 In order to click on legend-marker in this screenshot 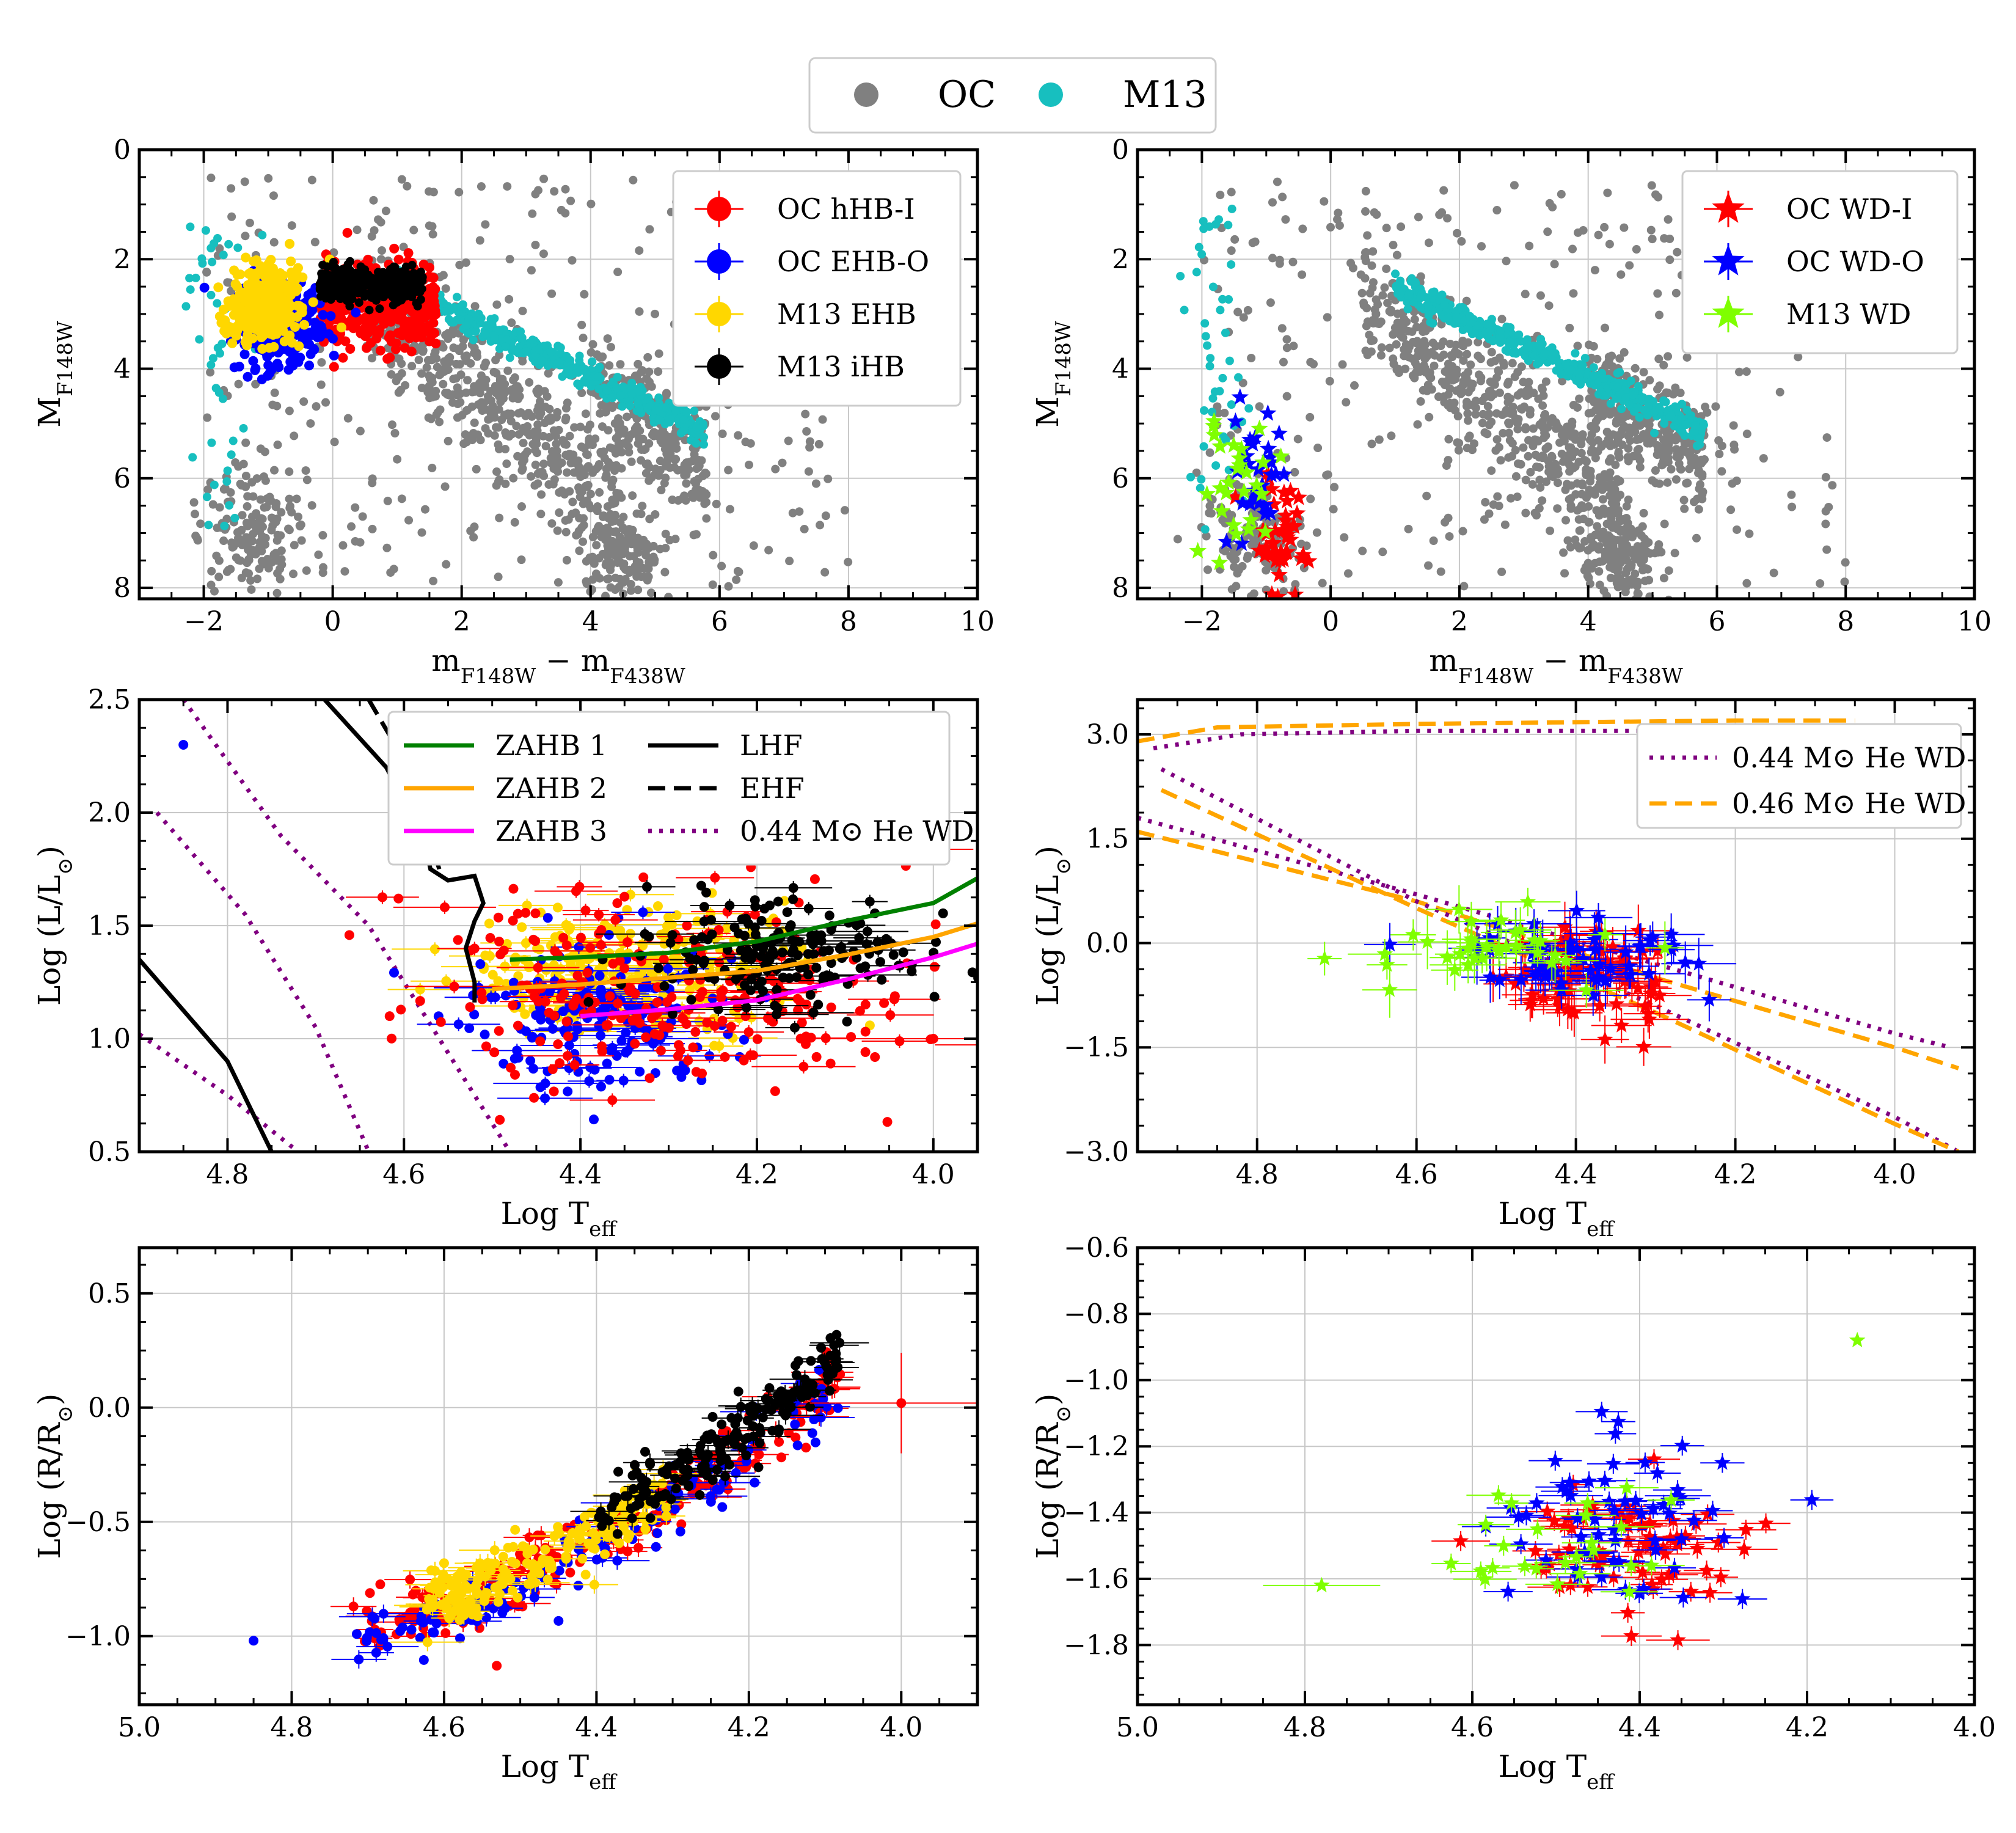, I will do `click(719, 261)`.